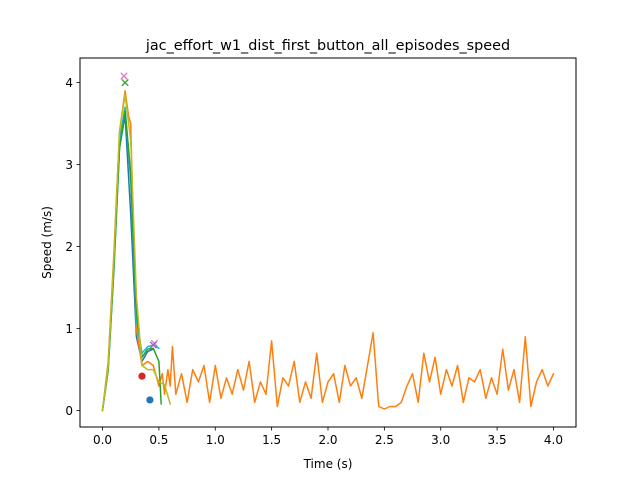  I want to click on x-tick-label: 0.5, so click(158, 440).